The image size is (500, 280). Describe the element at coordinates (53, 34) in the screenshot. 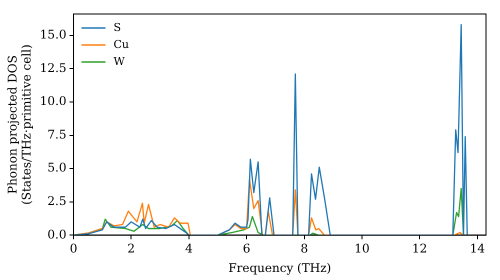

I see `y-tick-label: 15.0` at that location.